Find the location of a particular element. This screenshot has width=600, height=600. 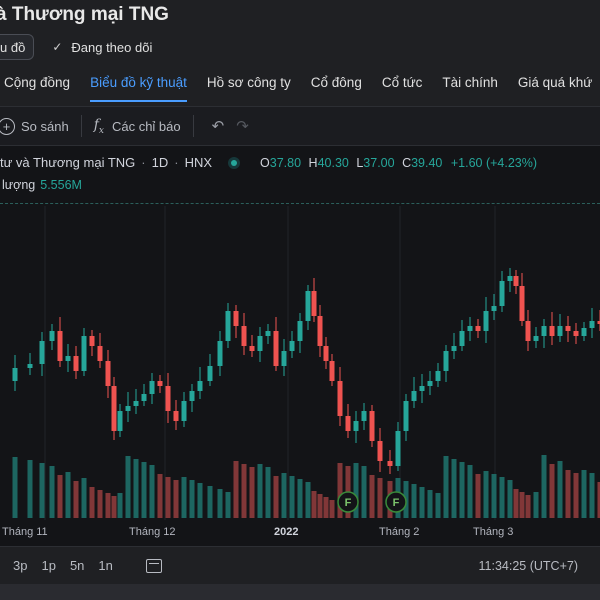

tab-company-profile: Hồ sơ công ty is located at coordinates (248, 82).